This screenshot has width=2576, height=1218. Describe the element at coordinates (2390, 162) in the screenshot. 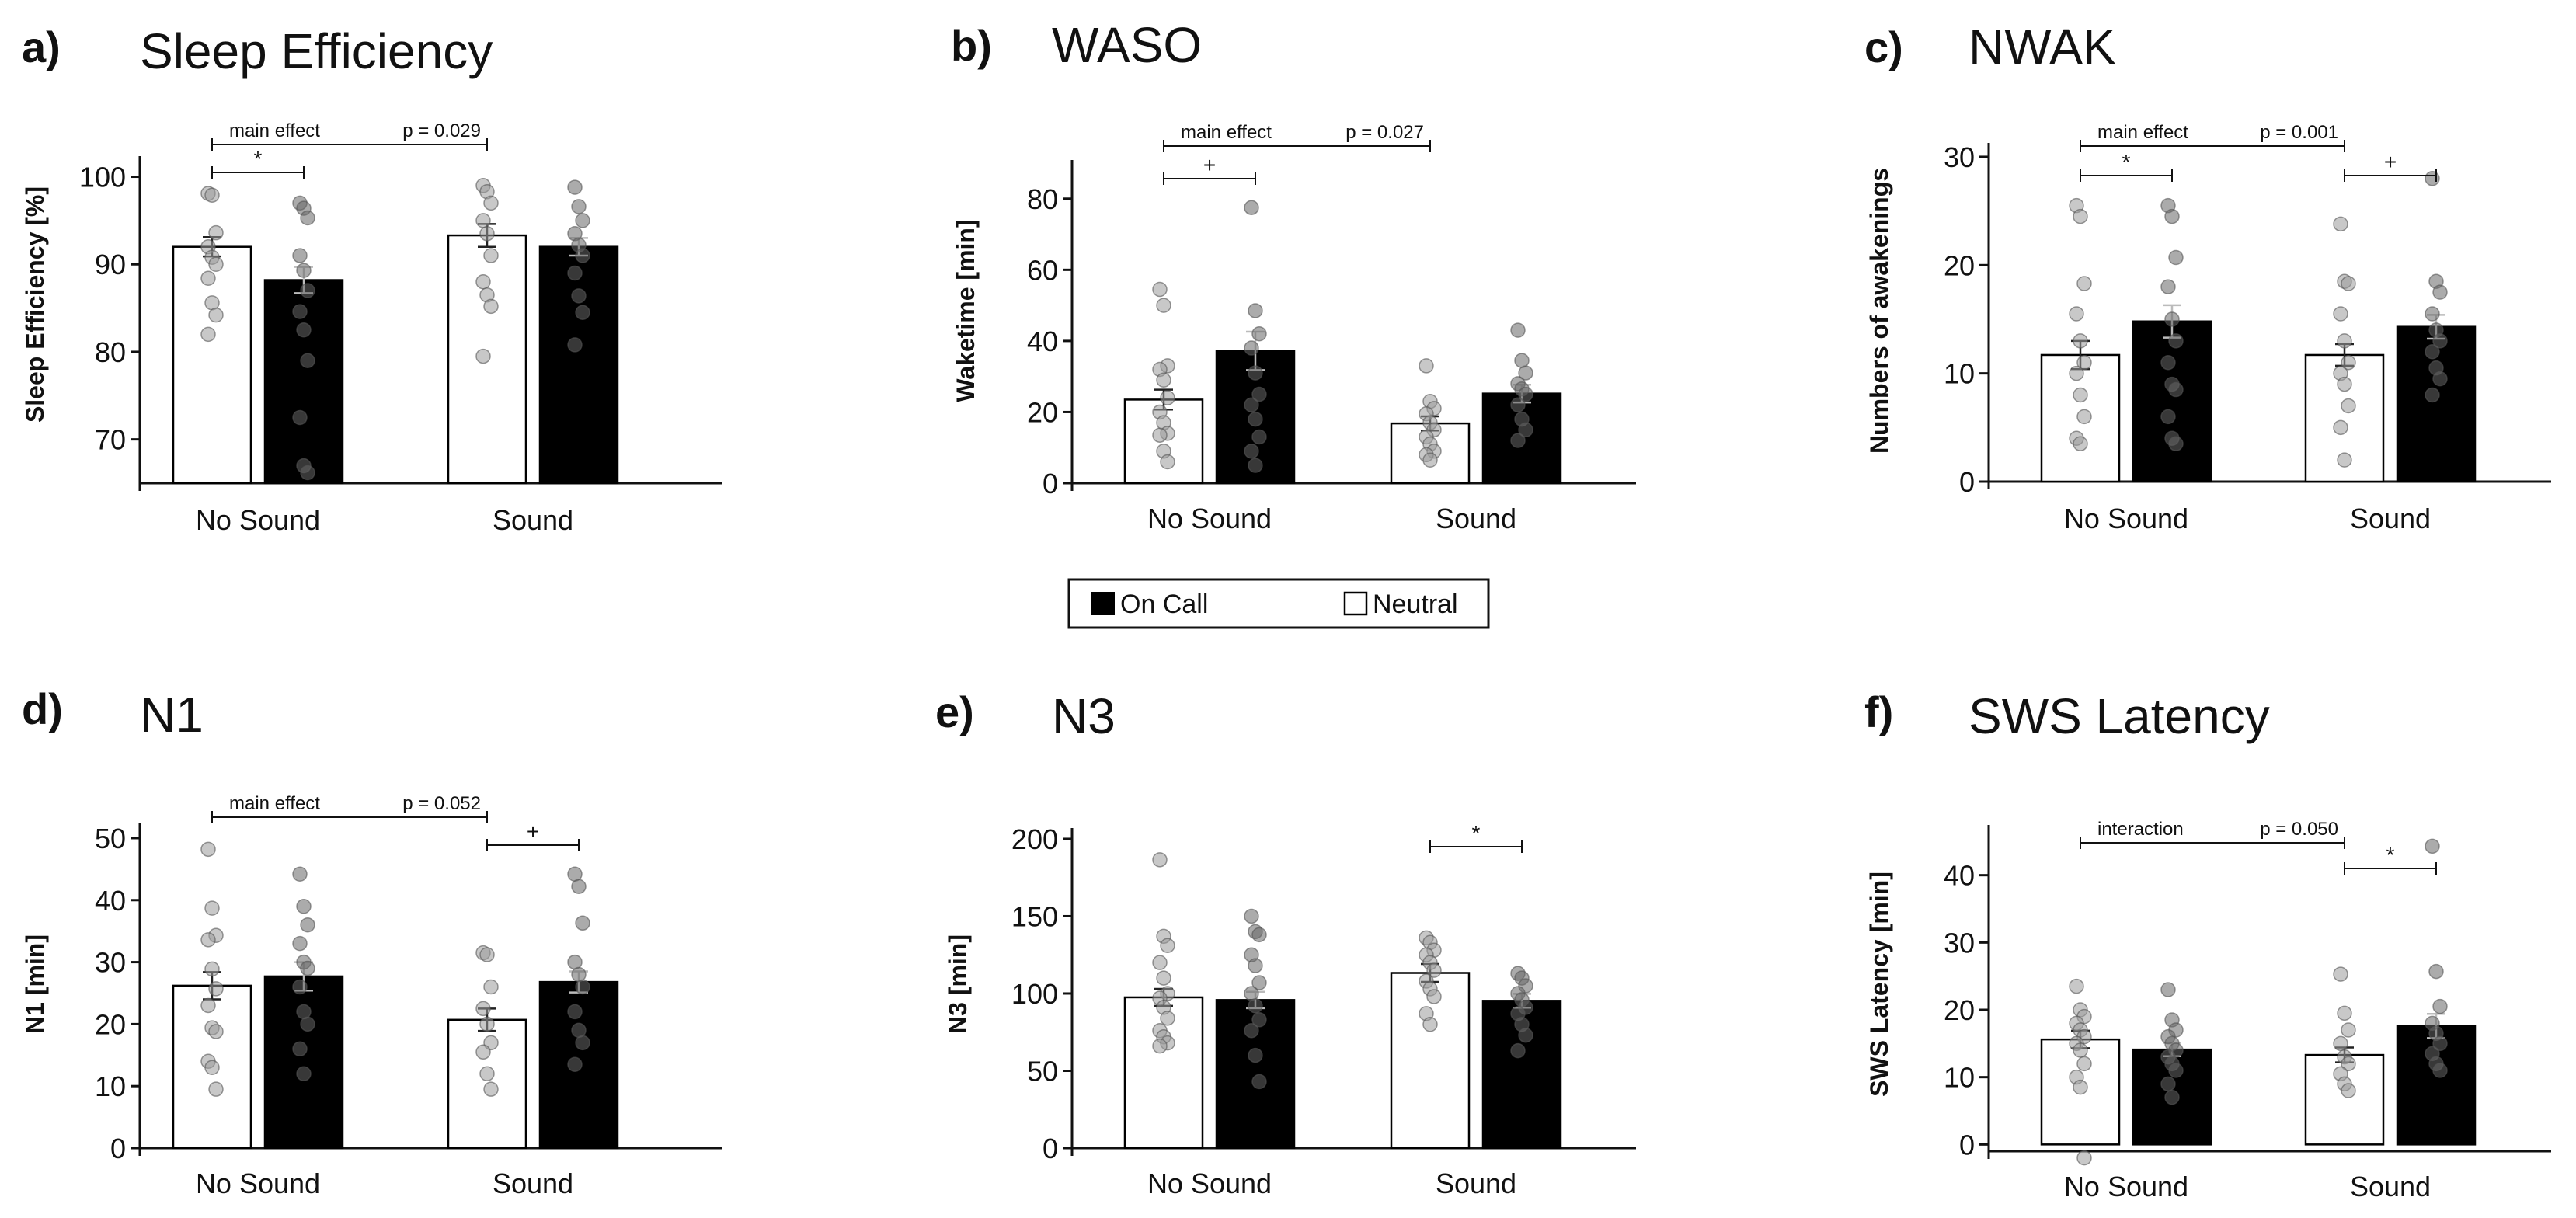

I see `significance-marker: +` at that location.